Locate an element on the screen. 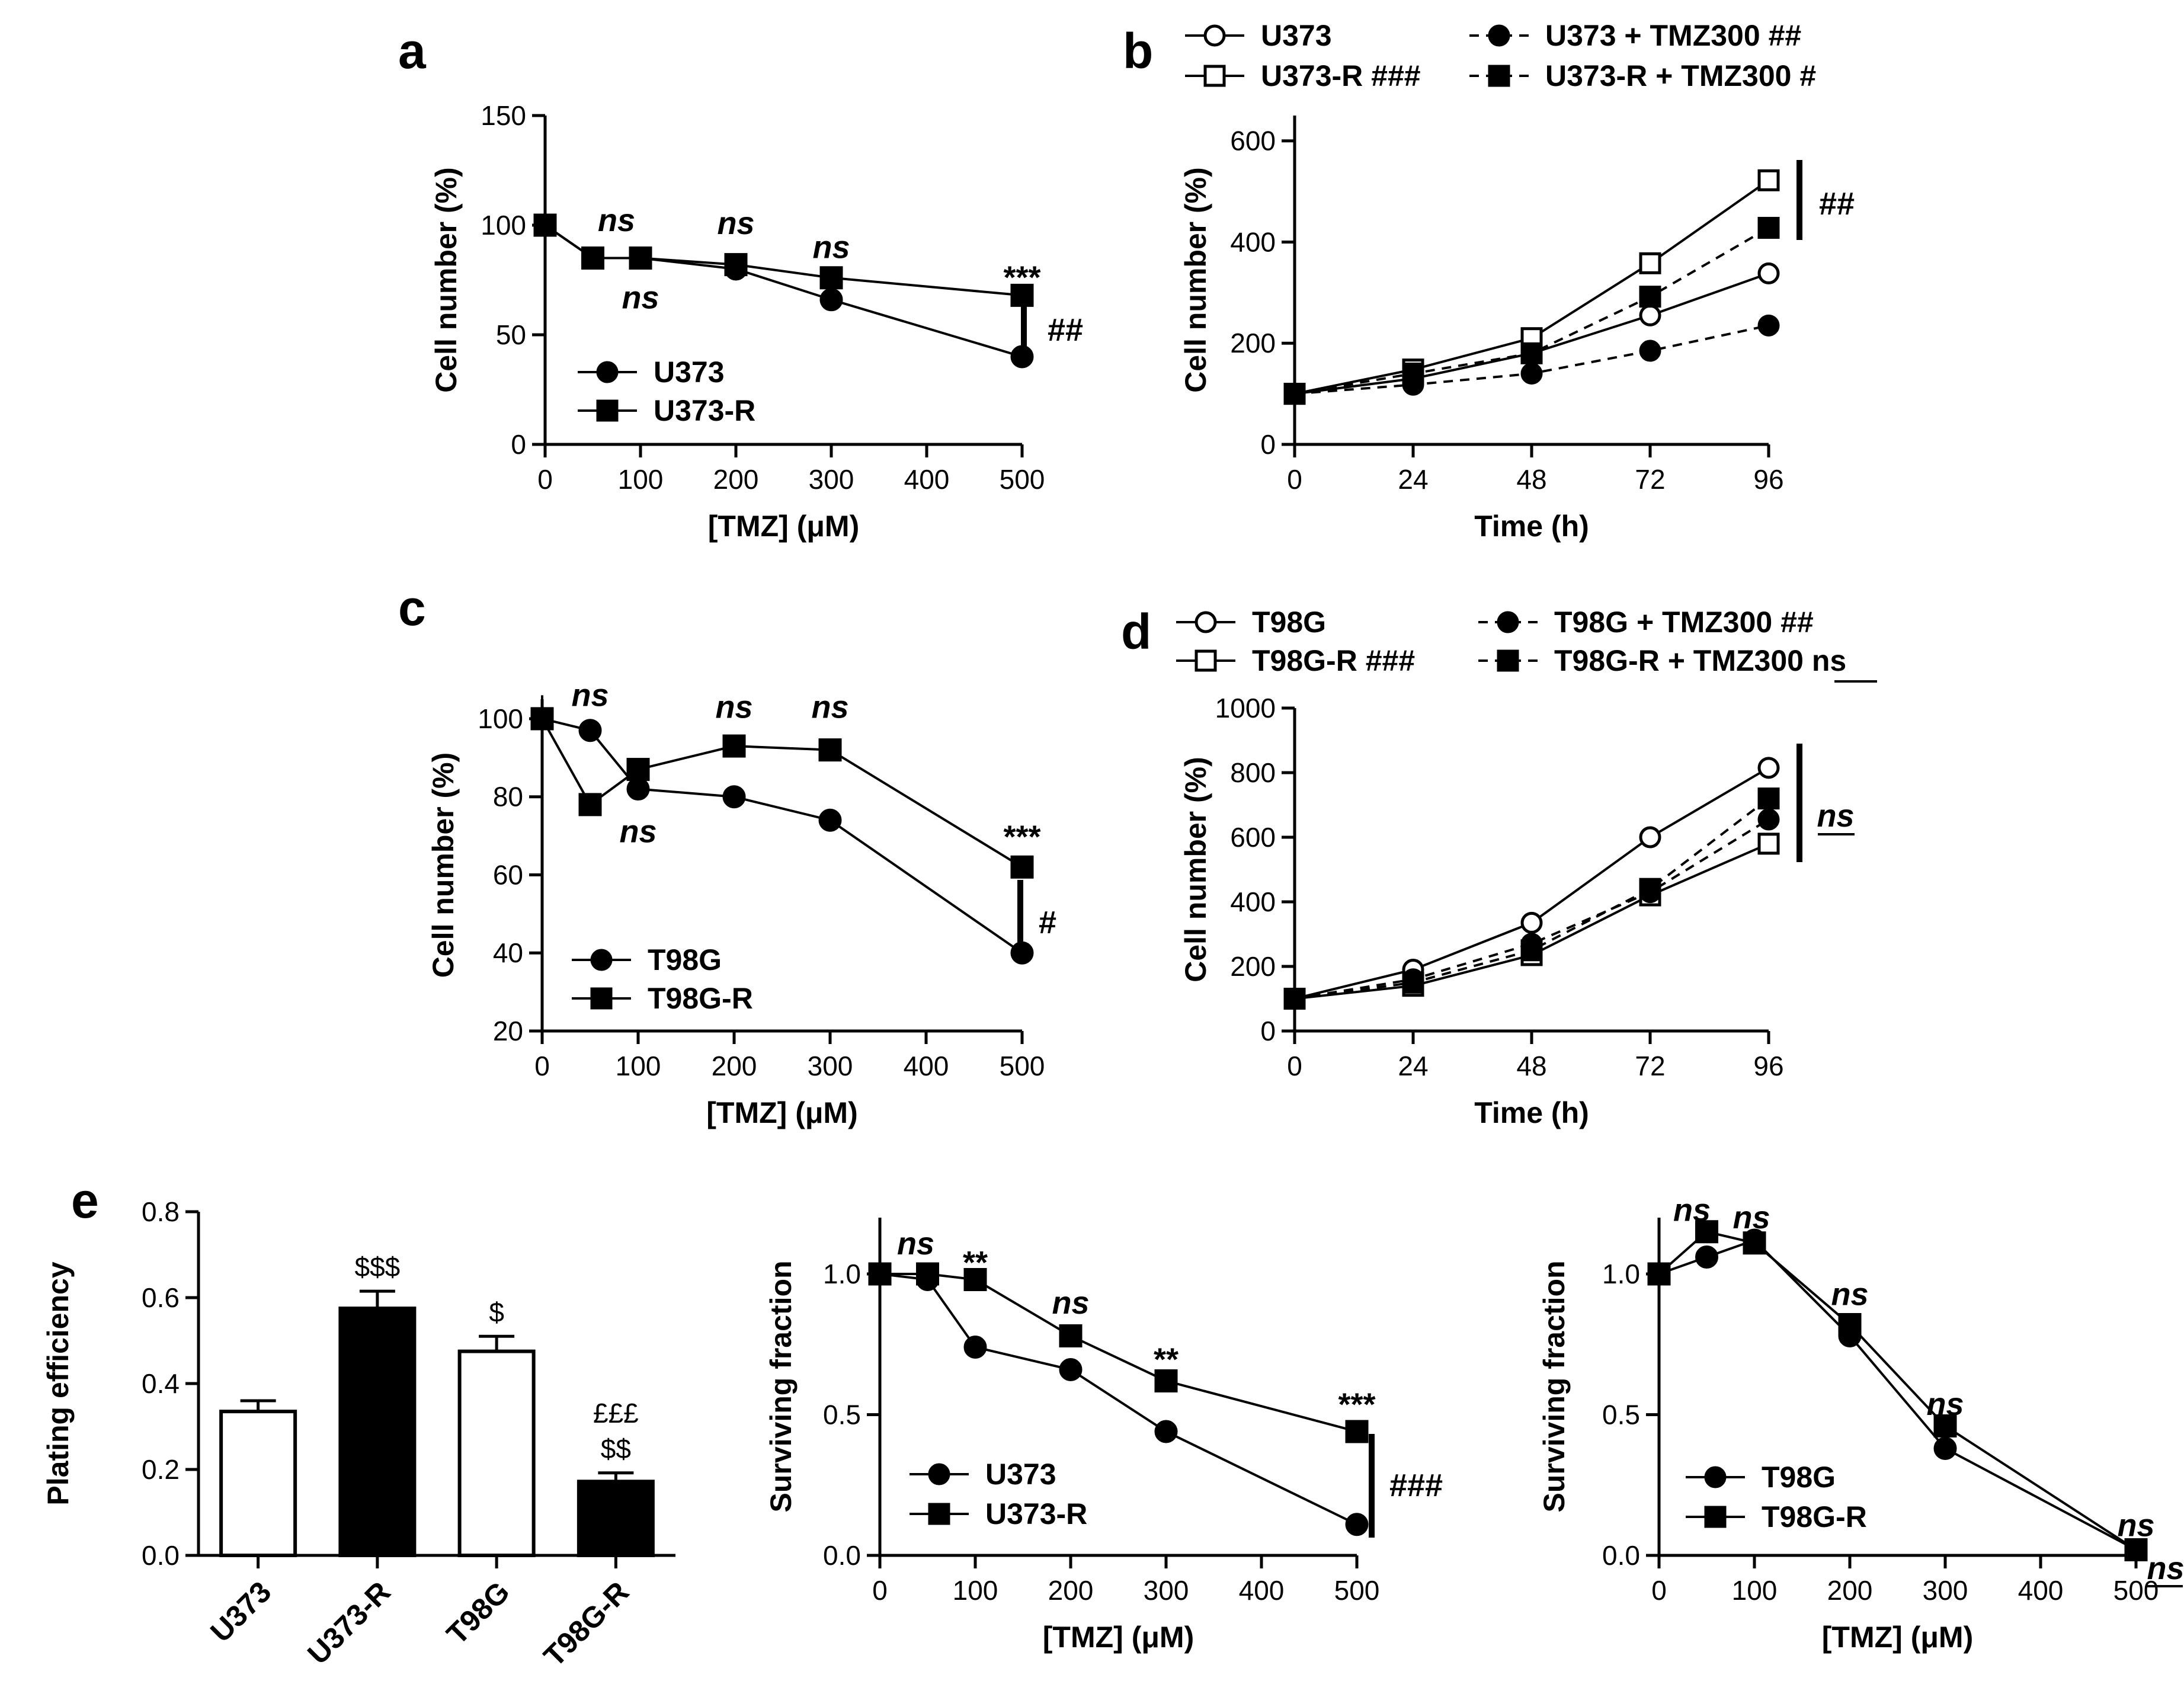  x-axis-label: [TMZ] (μM) is located at coordinates (783, 526).